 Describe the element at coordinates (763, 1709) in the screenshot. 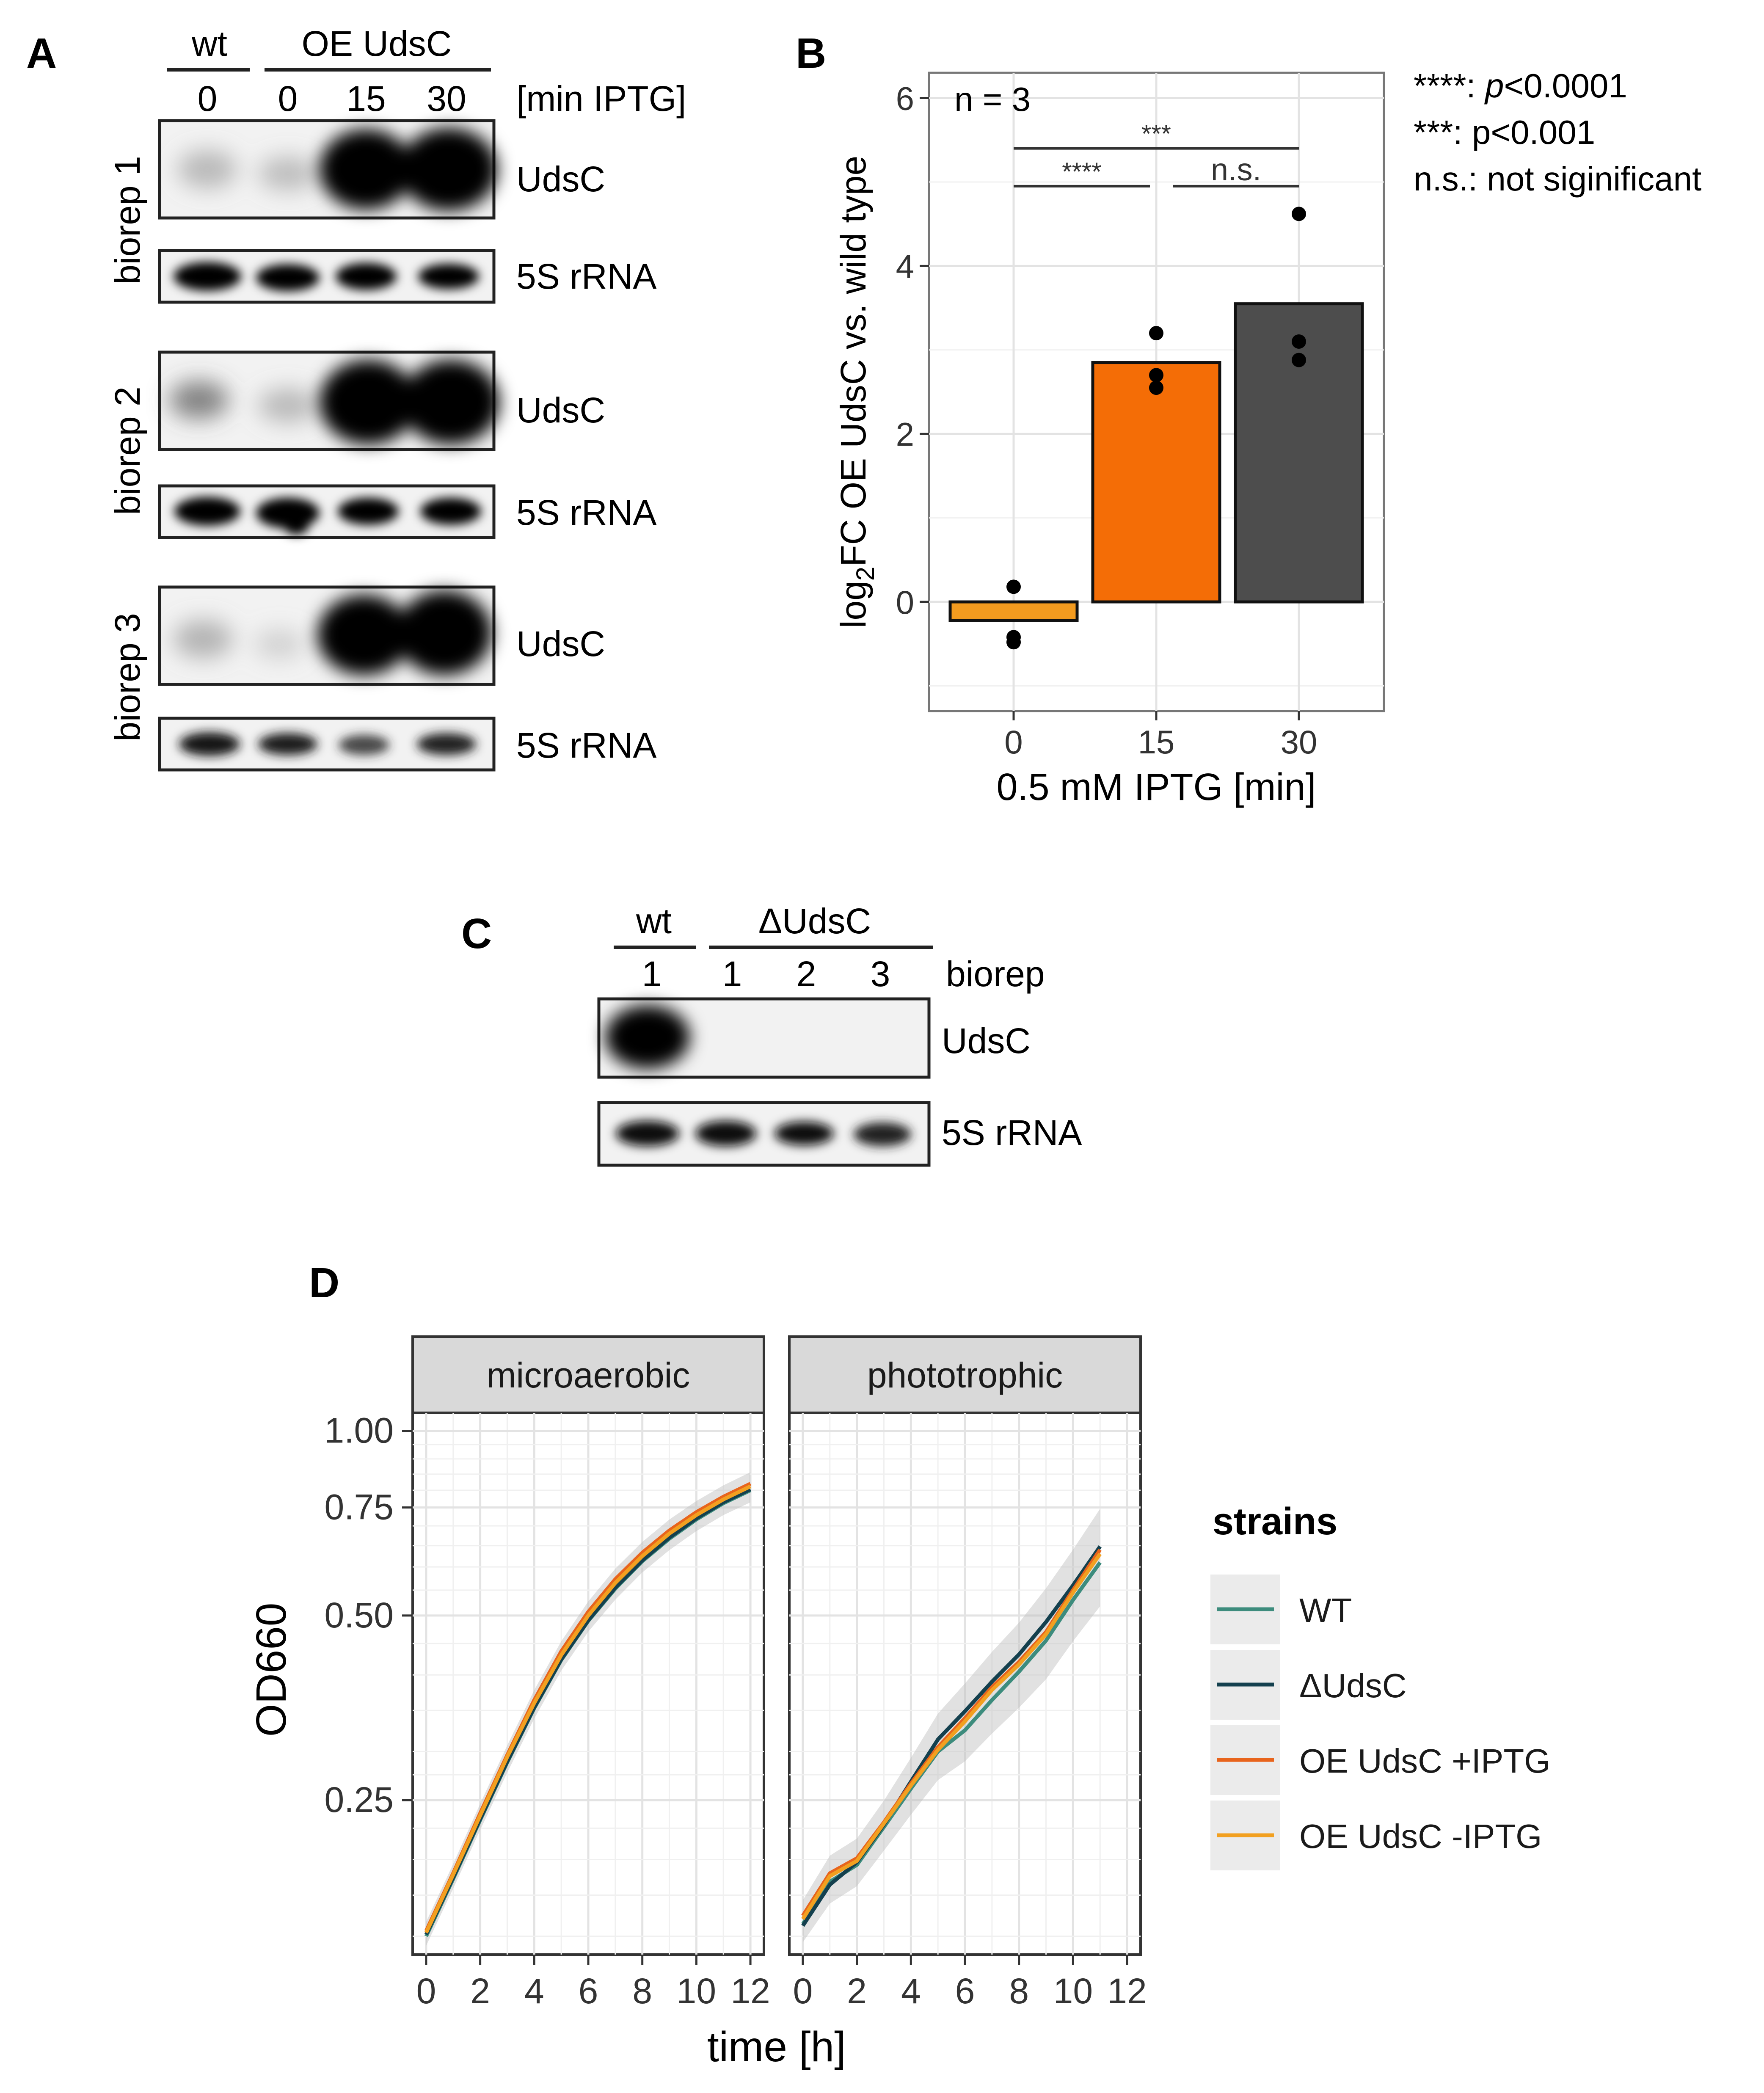

I see `plot-d-lines` at that location.